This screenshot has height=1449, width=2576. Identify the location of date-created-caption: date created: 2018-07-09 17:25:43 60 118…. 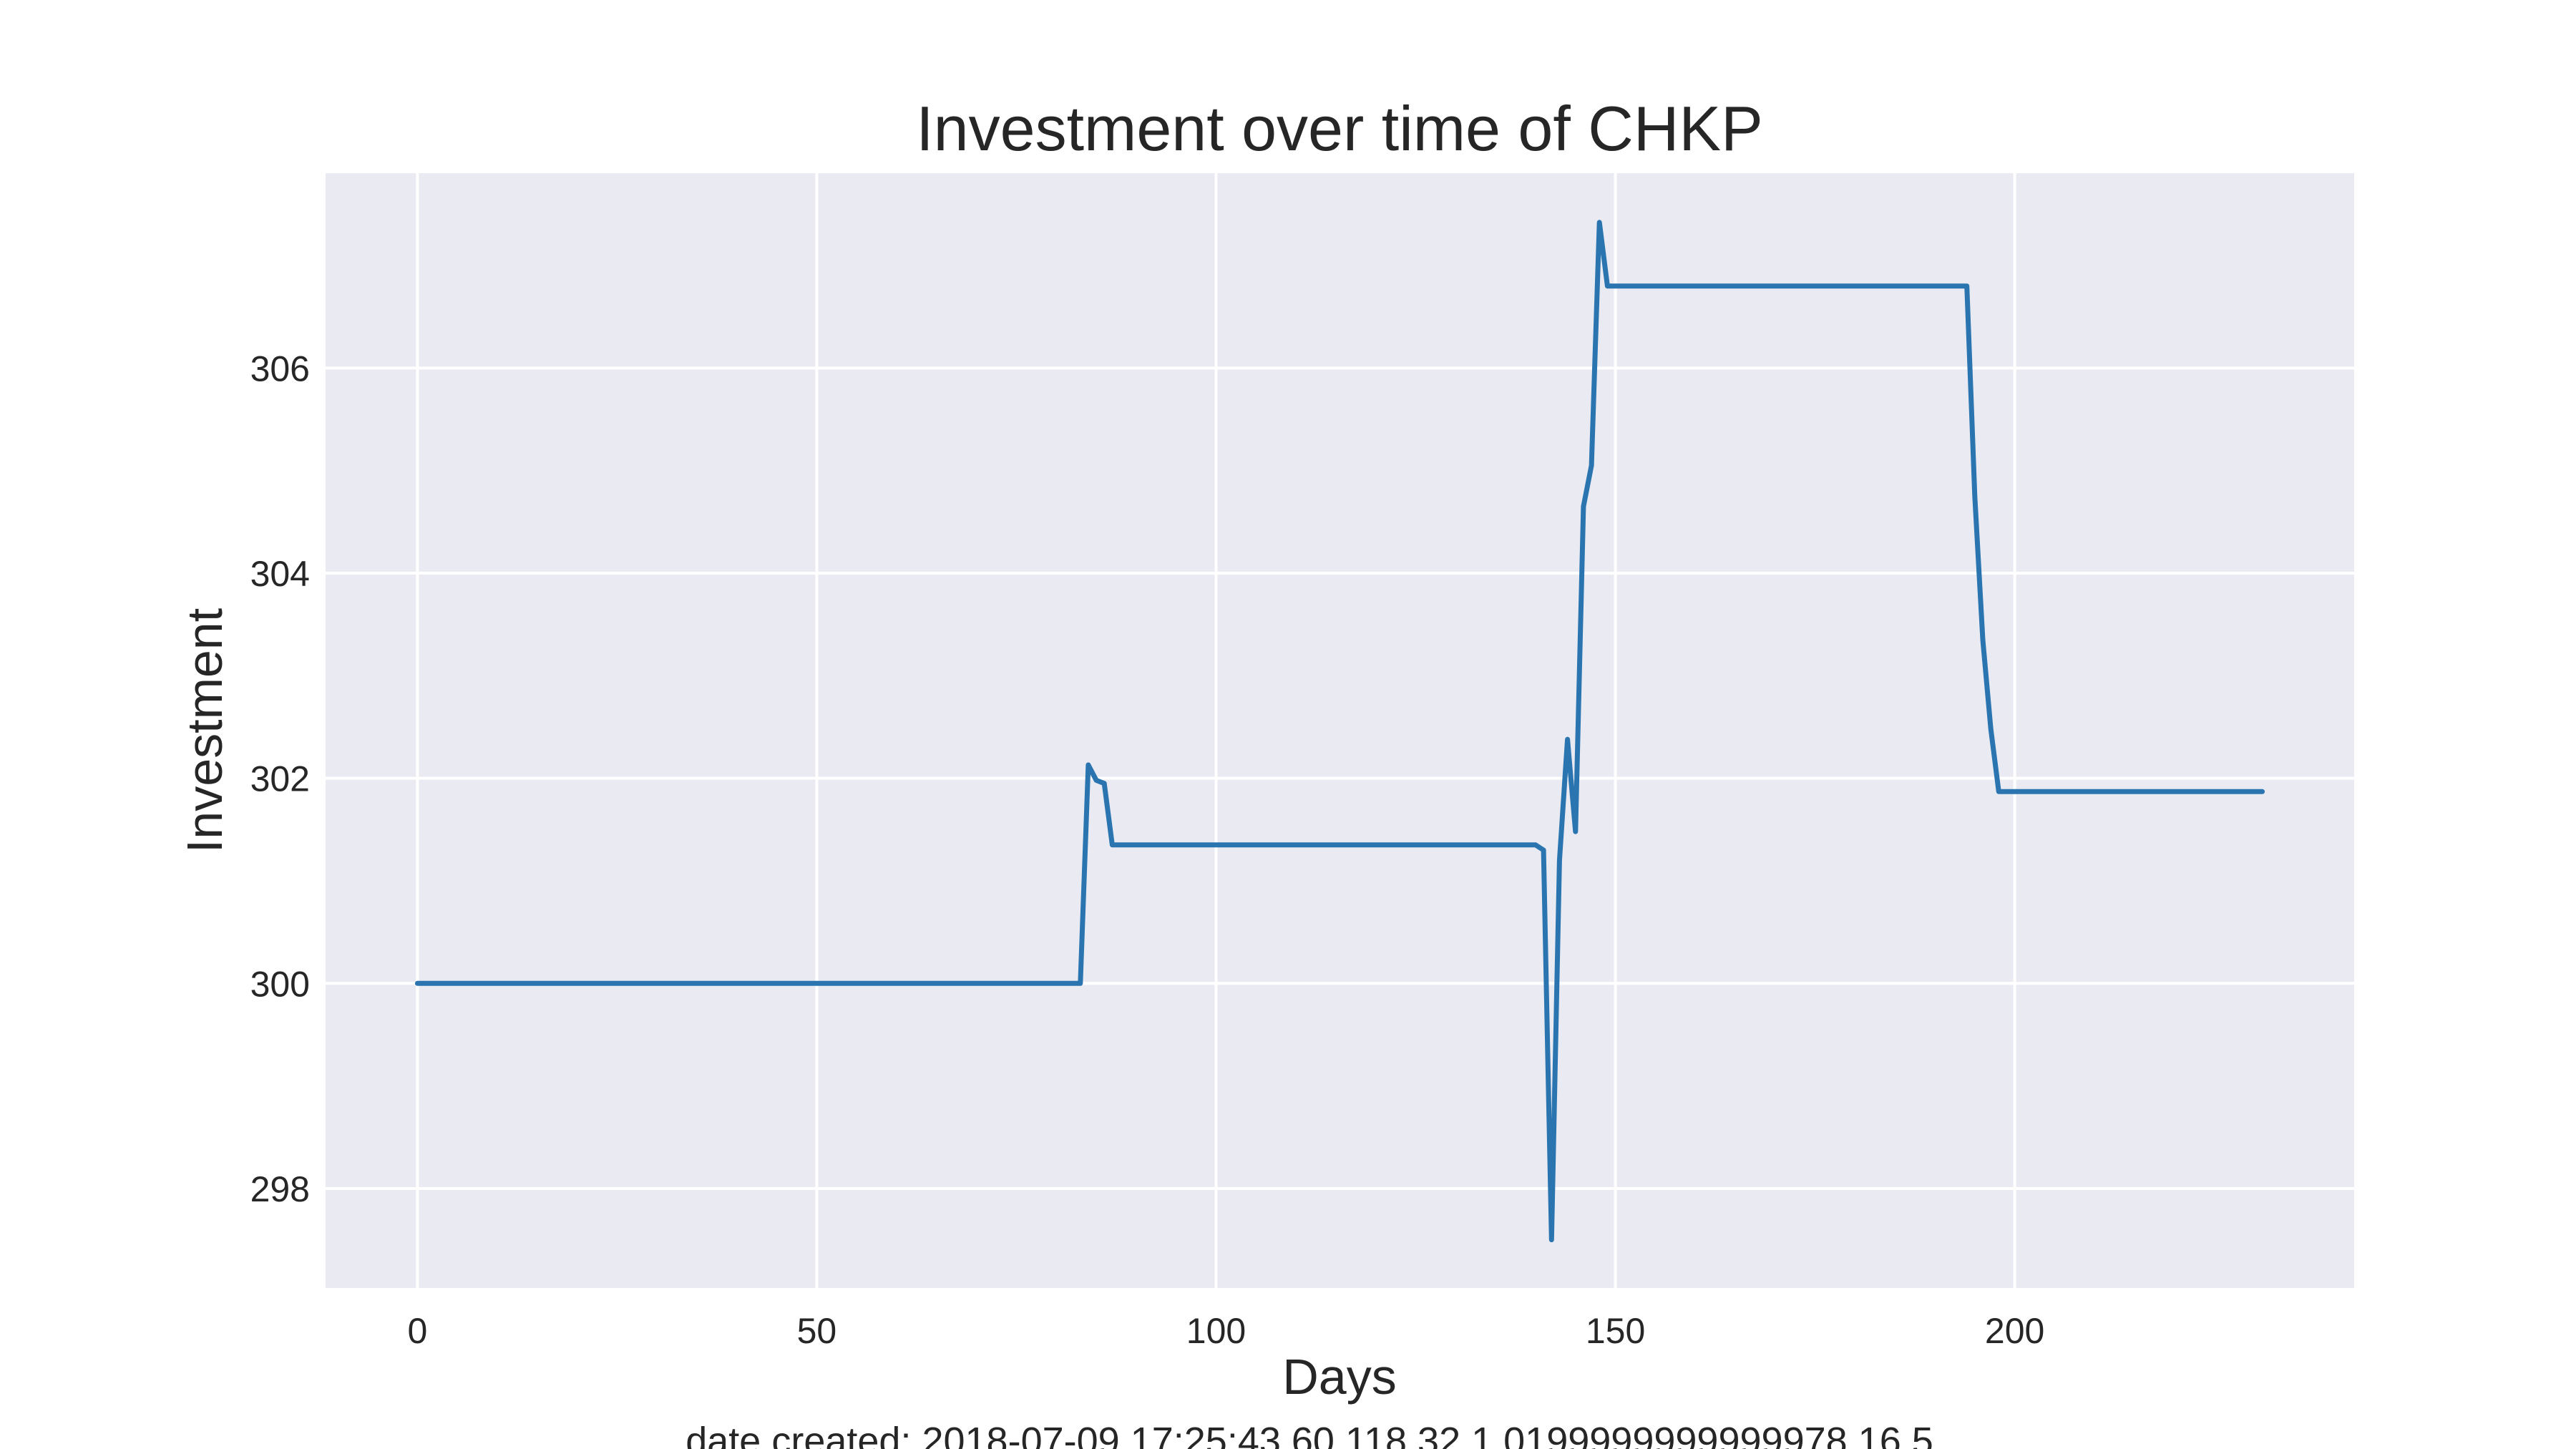
(1309, 1434).